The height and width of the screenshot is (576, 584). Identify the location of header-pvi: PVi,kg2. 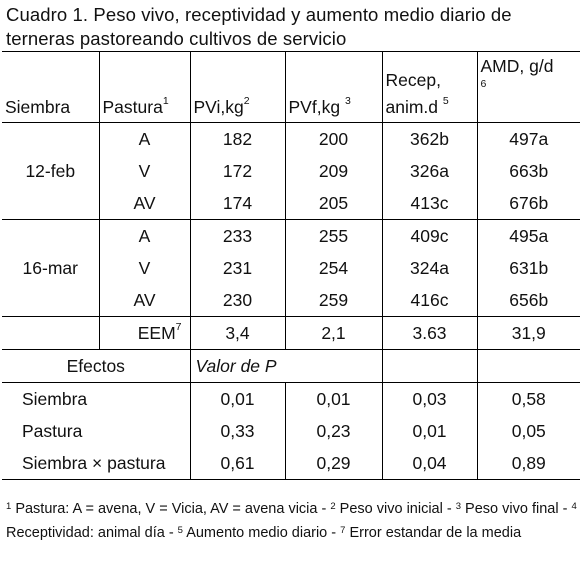
(237, 87).